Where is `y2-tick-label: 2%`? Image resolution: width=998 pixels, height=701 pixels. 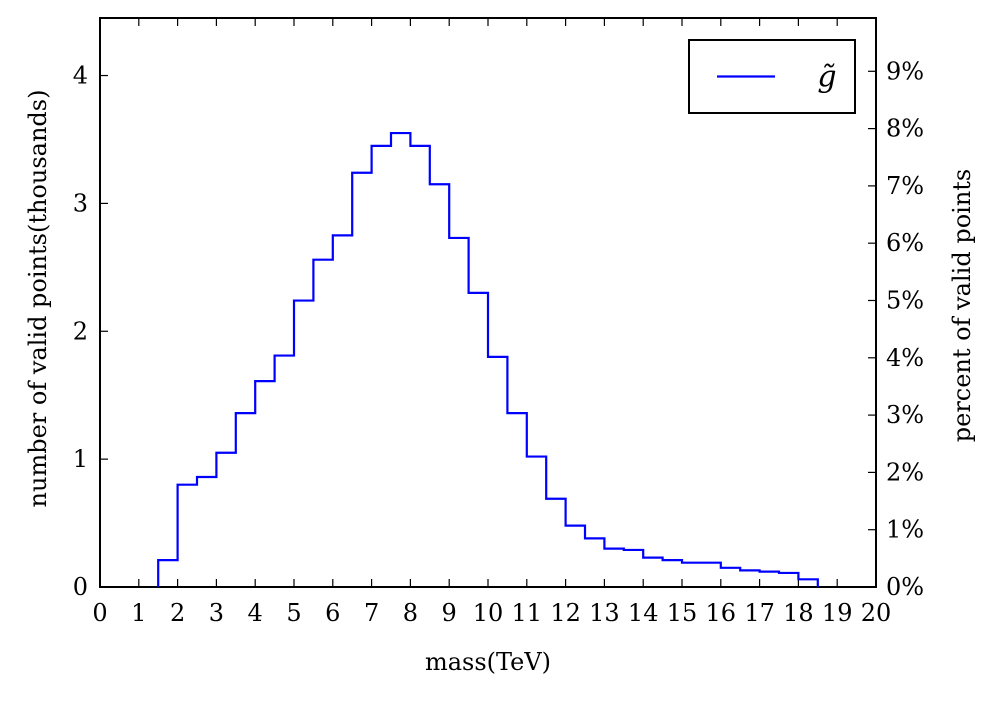 y2-tick-label: 2% is located at coordinates (905, 472).